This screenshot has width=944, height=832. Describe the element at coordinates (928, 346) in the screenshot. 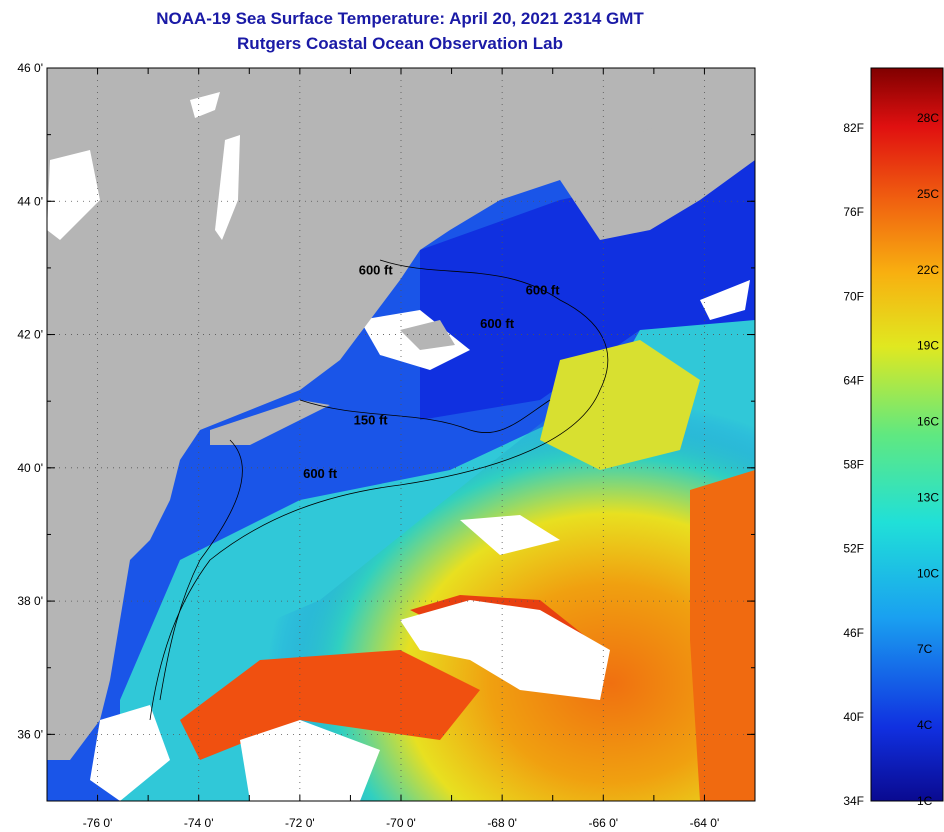

I see `colorbar-c-label: 19C` at that location.